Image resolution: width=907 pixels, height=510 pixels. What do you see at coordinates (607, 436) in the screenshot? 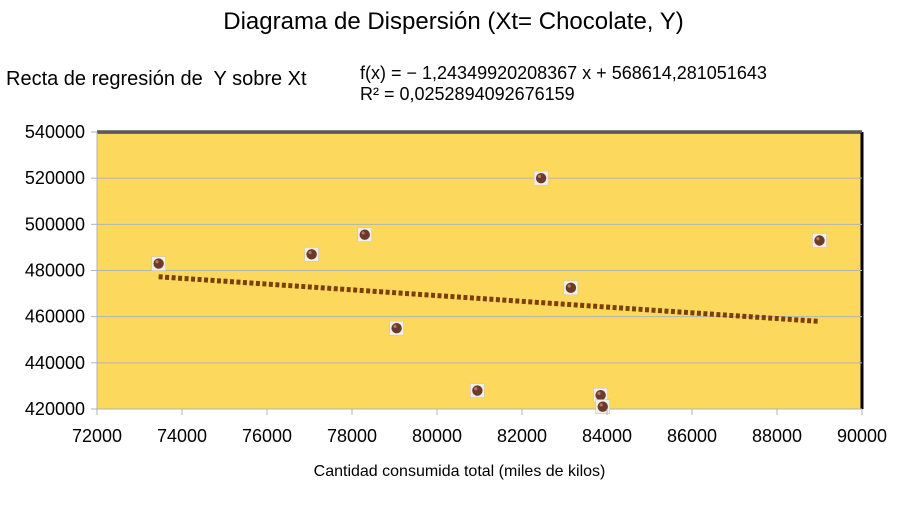
I see `x-tick-label: 84000` at bounding box center [607, 436].